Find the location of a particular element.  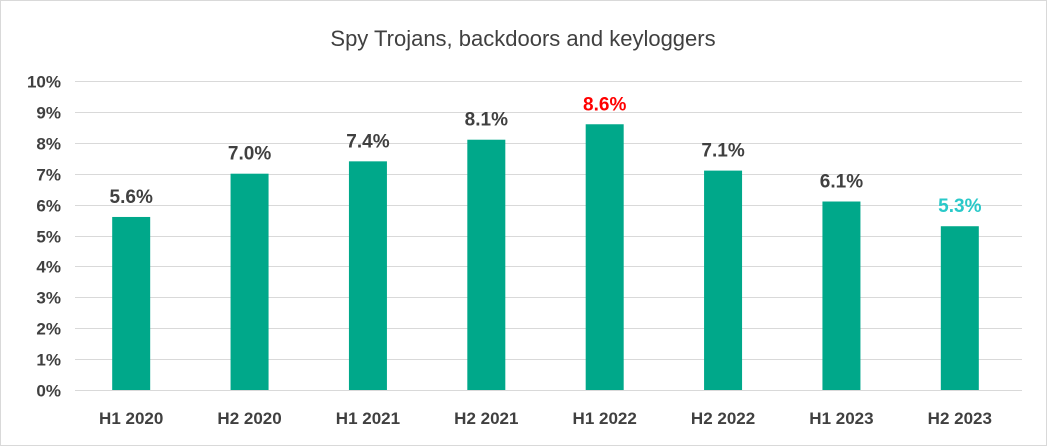

data-label: 8.1% is located at coordinates (486, 120).